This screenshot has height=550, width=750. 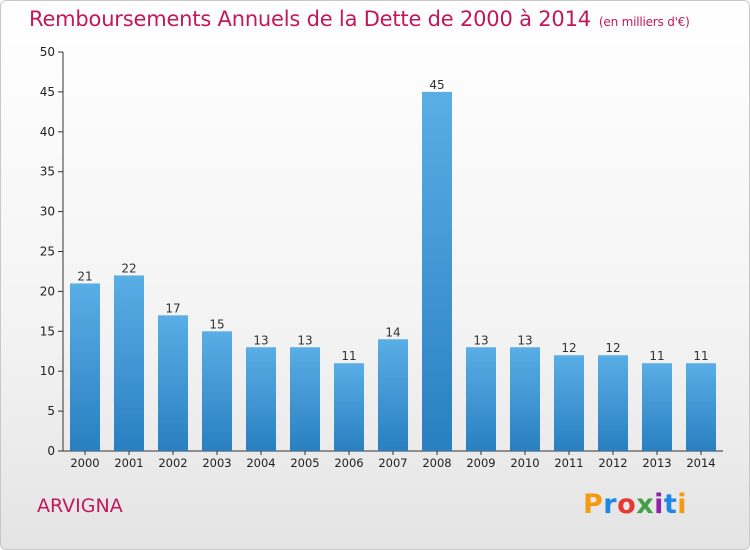 I want to click on x-tick-label: 2005, so click(x=304, y=463).